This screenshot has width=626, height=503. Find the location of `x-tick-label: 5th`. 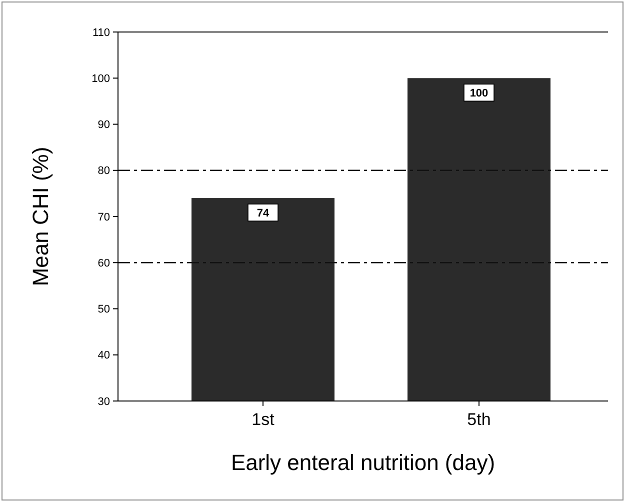

x-tick-label: 5th is located at coordinates (479, 419).